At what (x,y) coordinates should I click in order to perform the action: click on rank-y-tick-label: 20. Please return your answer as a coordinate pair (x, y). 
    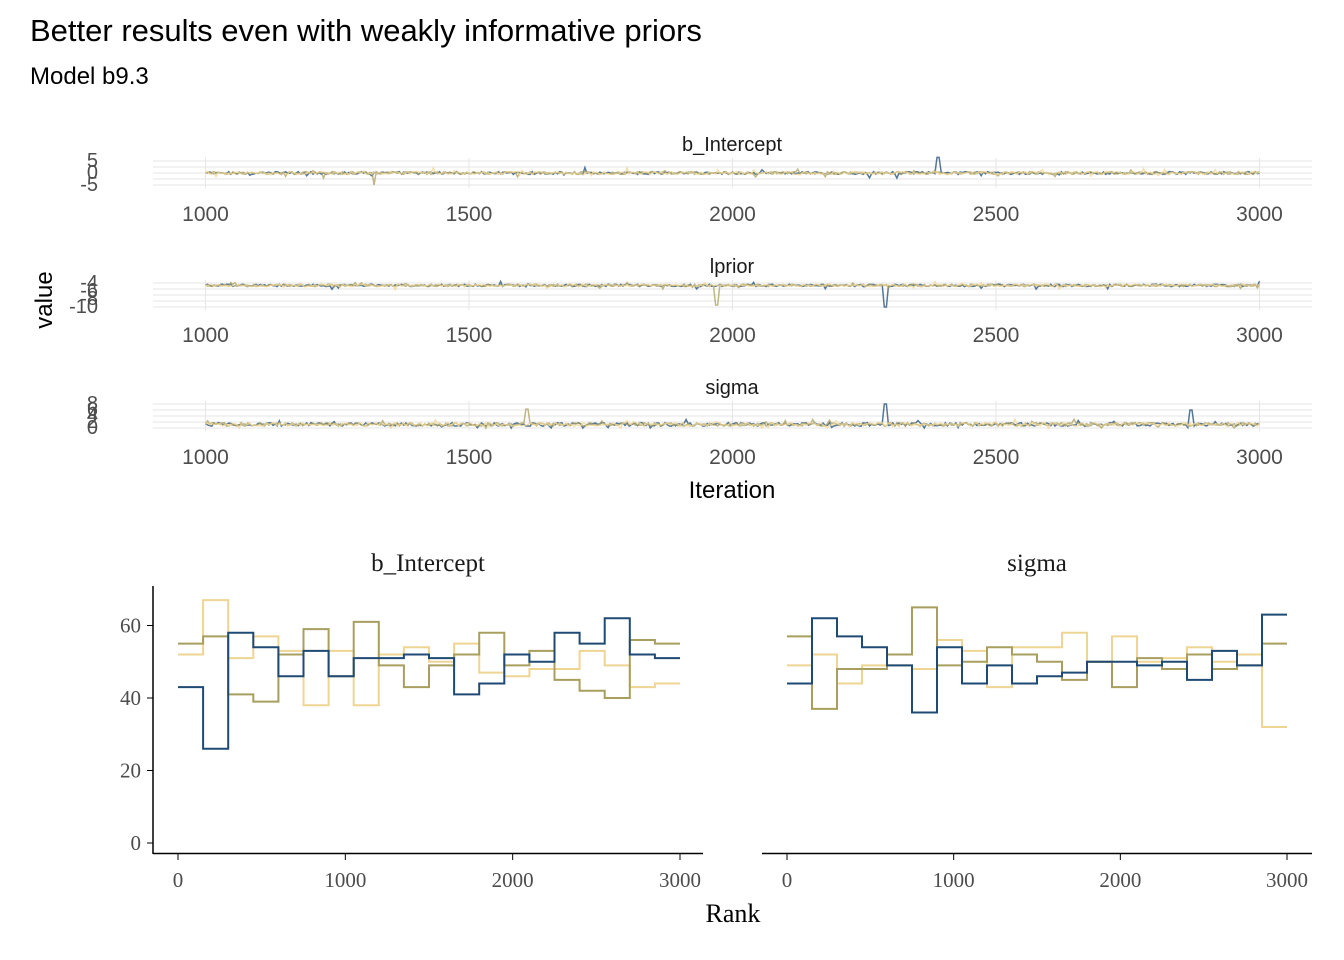
    Looking at the image, I should click on (130, 771).